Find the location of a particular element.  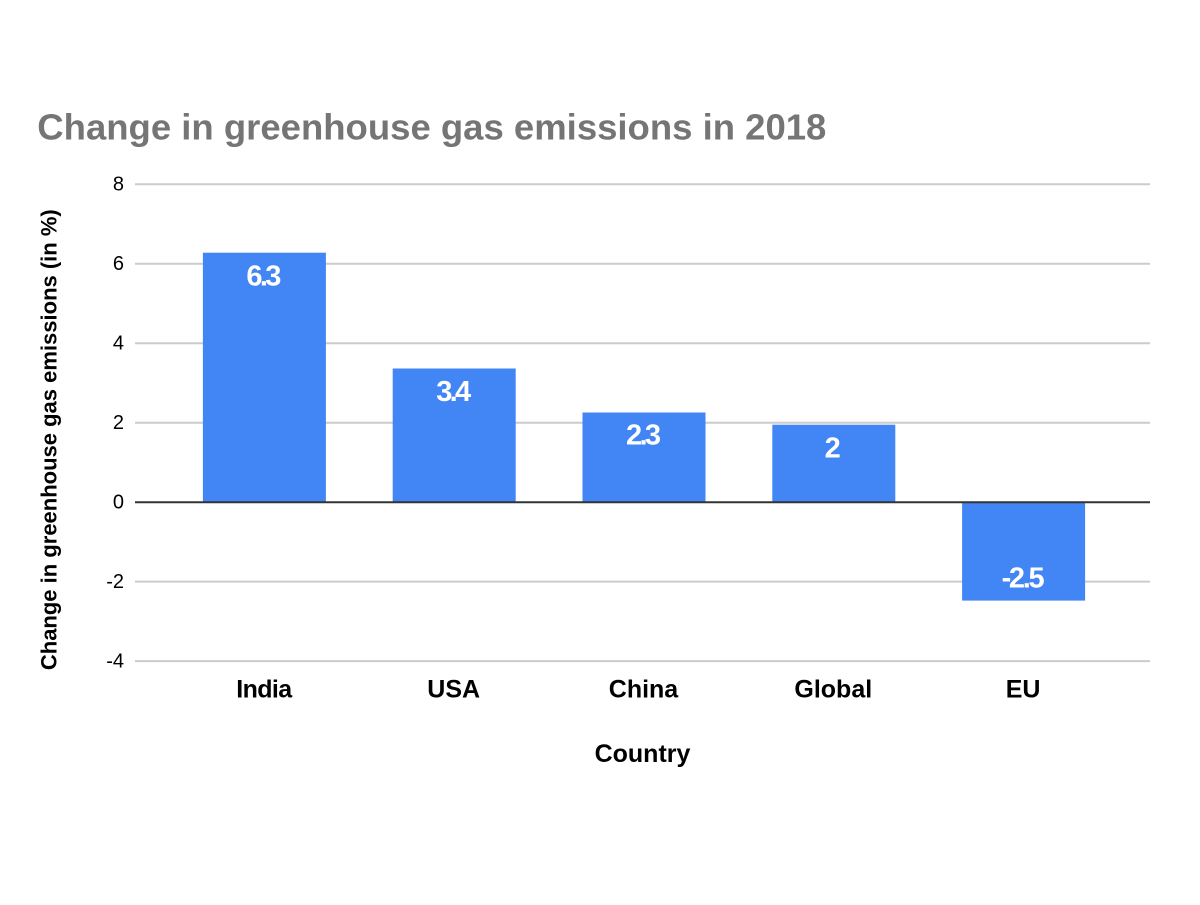

svg-text: Global is located at coordinates (833, 690).